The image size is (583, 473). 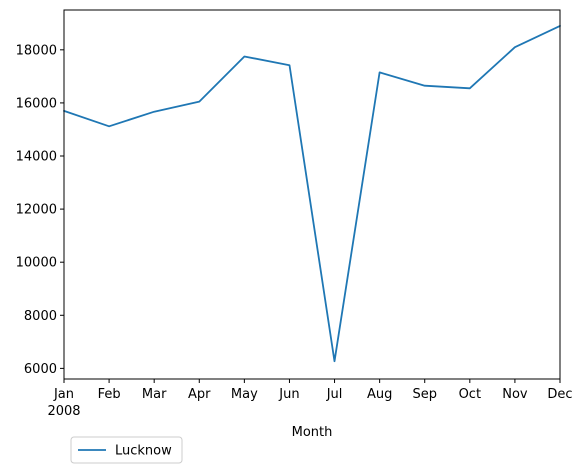 What do you see at coordinates (288, 394) in the screenshot?
I see `x-tick-label: Jun` at bounding box center [288, 394].